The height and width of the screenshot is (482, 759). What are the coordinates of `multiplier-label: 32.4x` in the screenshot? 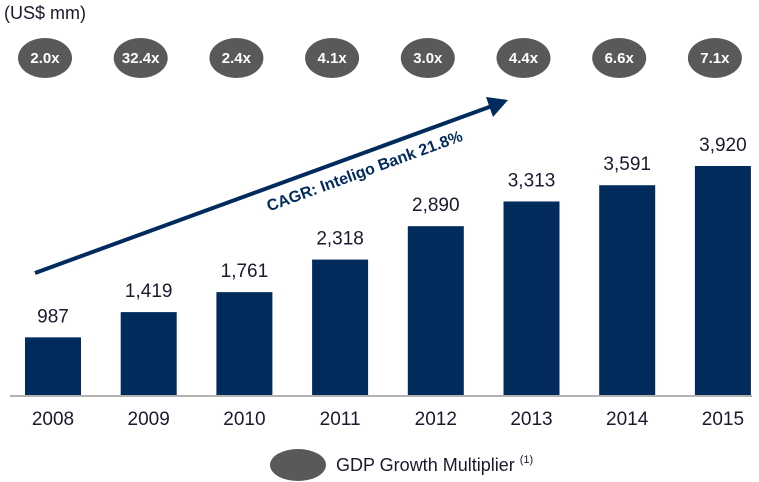 It's located at (141, 58).